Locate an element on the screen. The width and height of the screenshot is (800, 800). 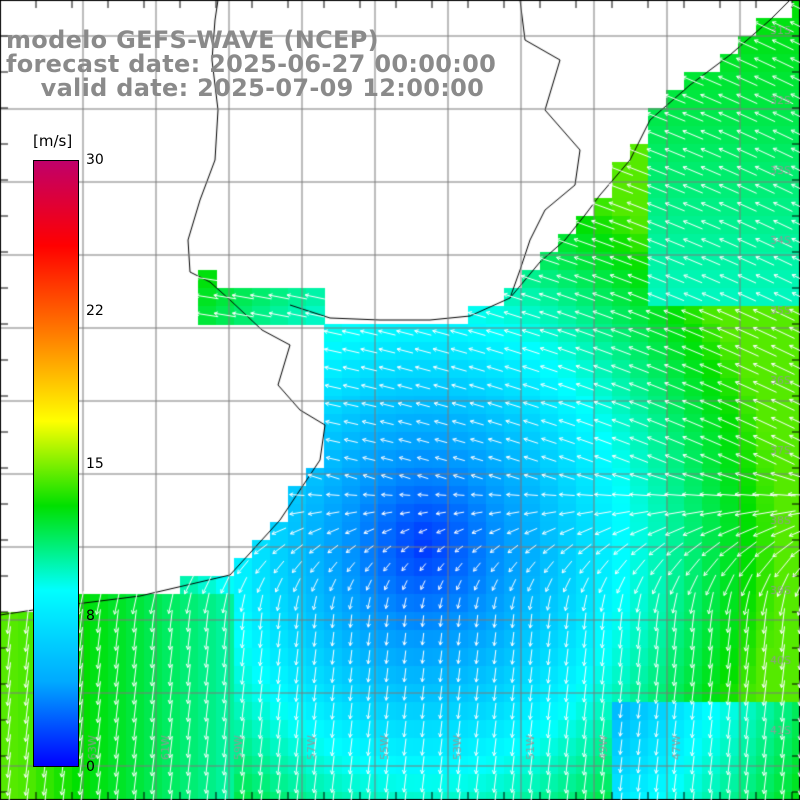
valid-date: valid date: 2025-07-09 12:00:00 is located at coordinates (245, 88).